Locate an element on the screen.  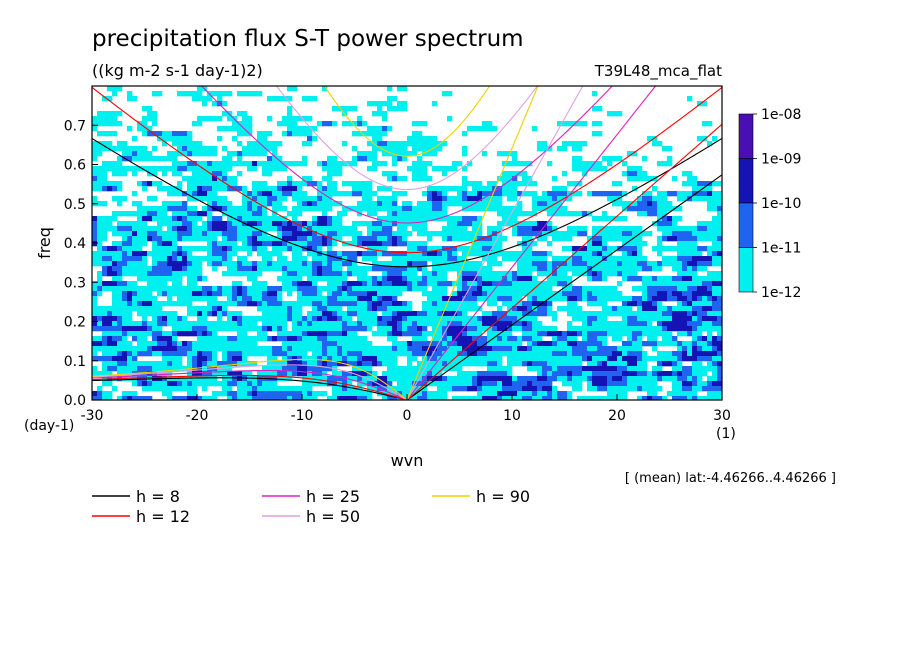
colorbar-label: 1e-11 is located at coordinates (781, 249).